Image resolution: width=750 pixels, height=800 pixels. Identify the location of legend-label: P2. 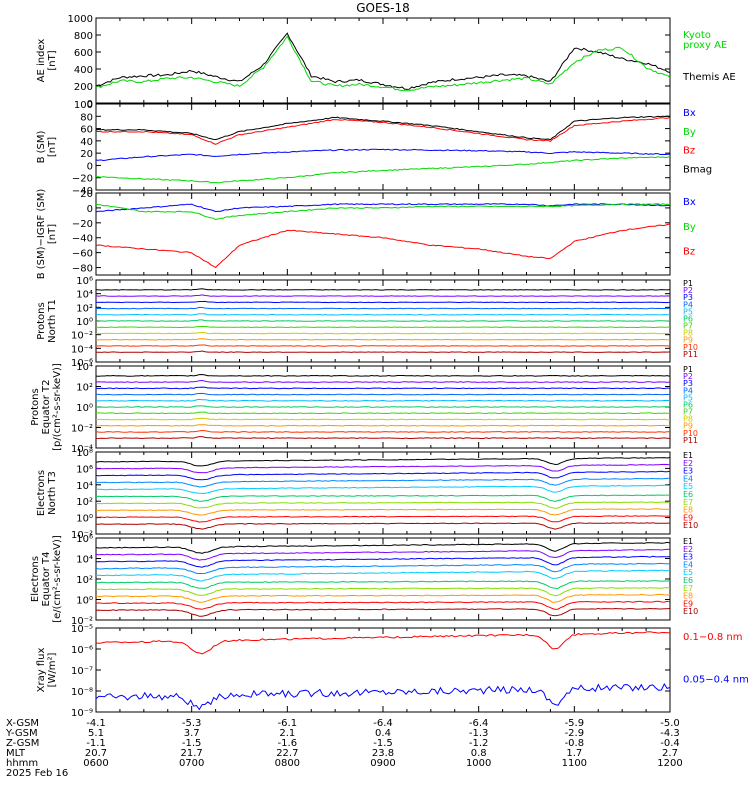
(688, 376).